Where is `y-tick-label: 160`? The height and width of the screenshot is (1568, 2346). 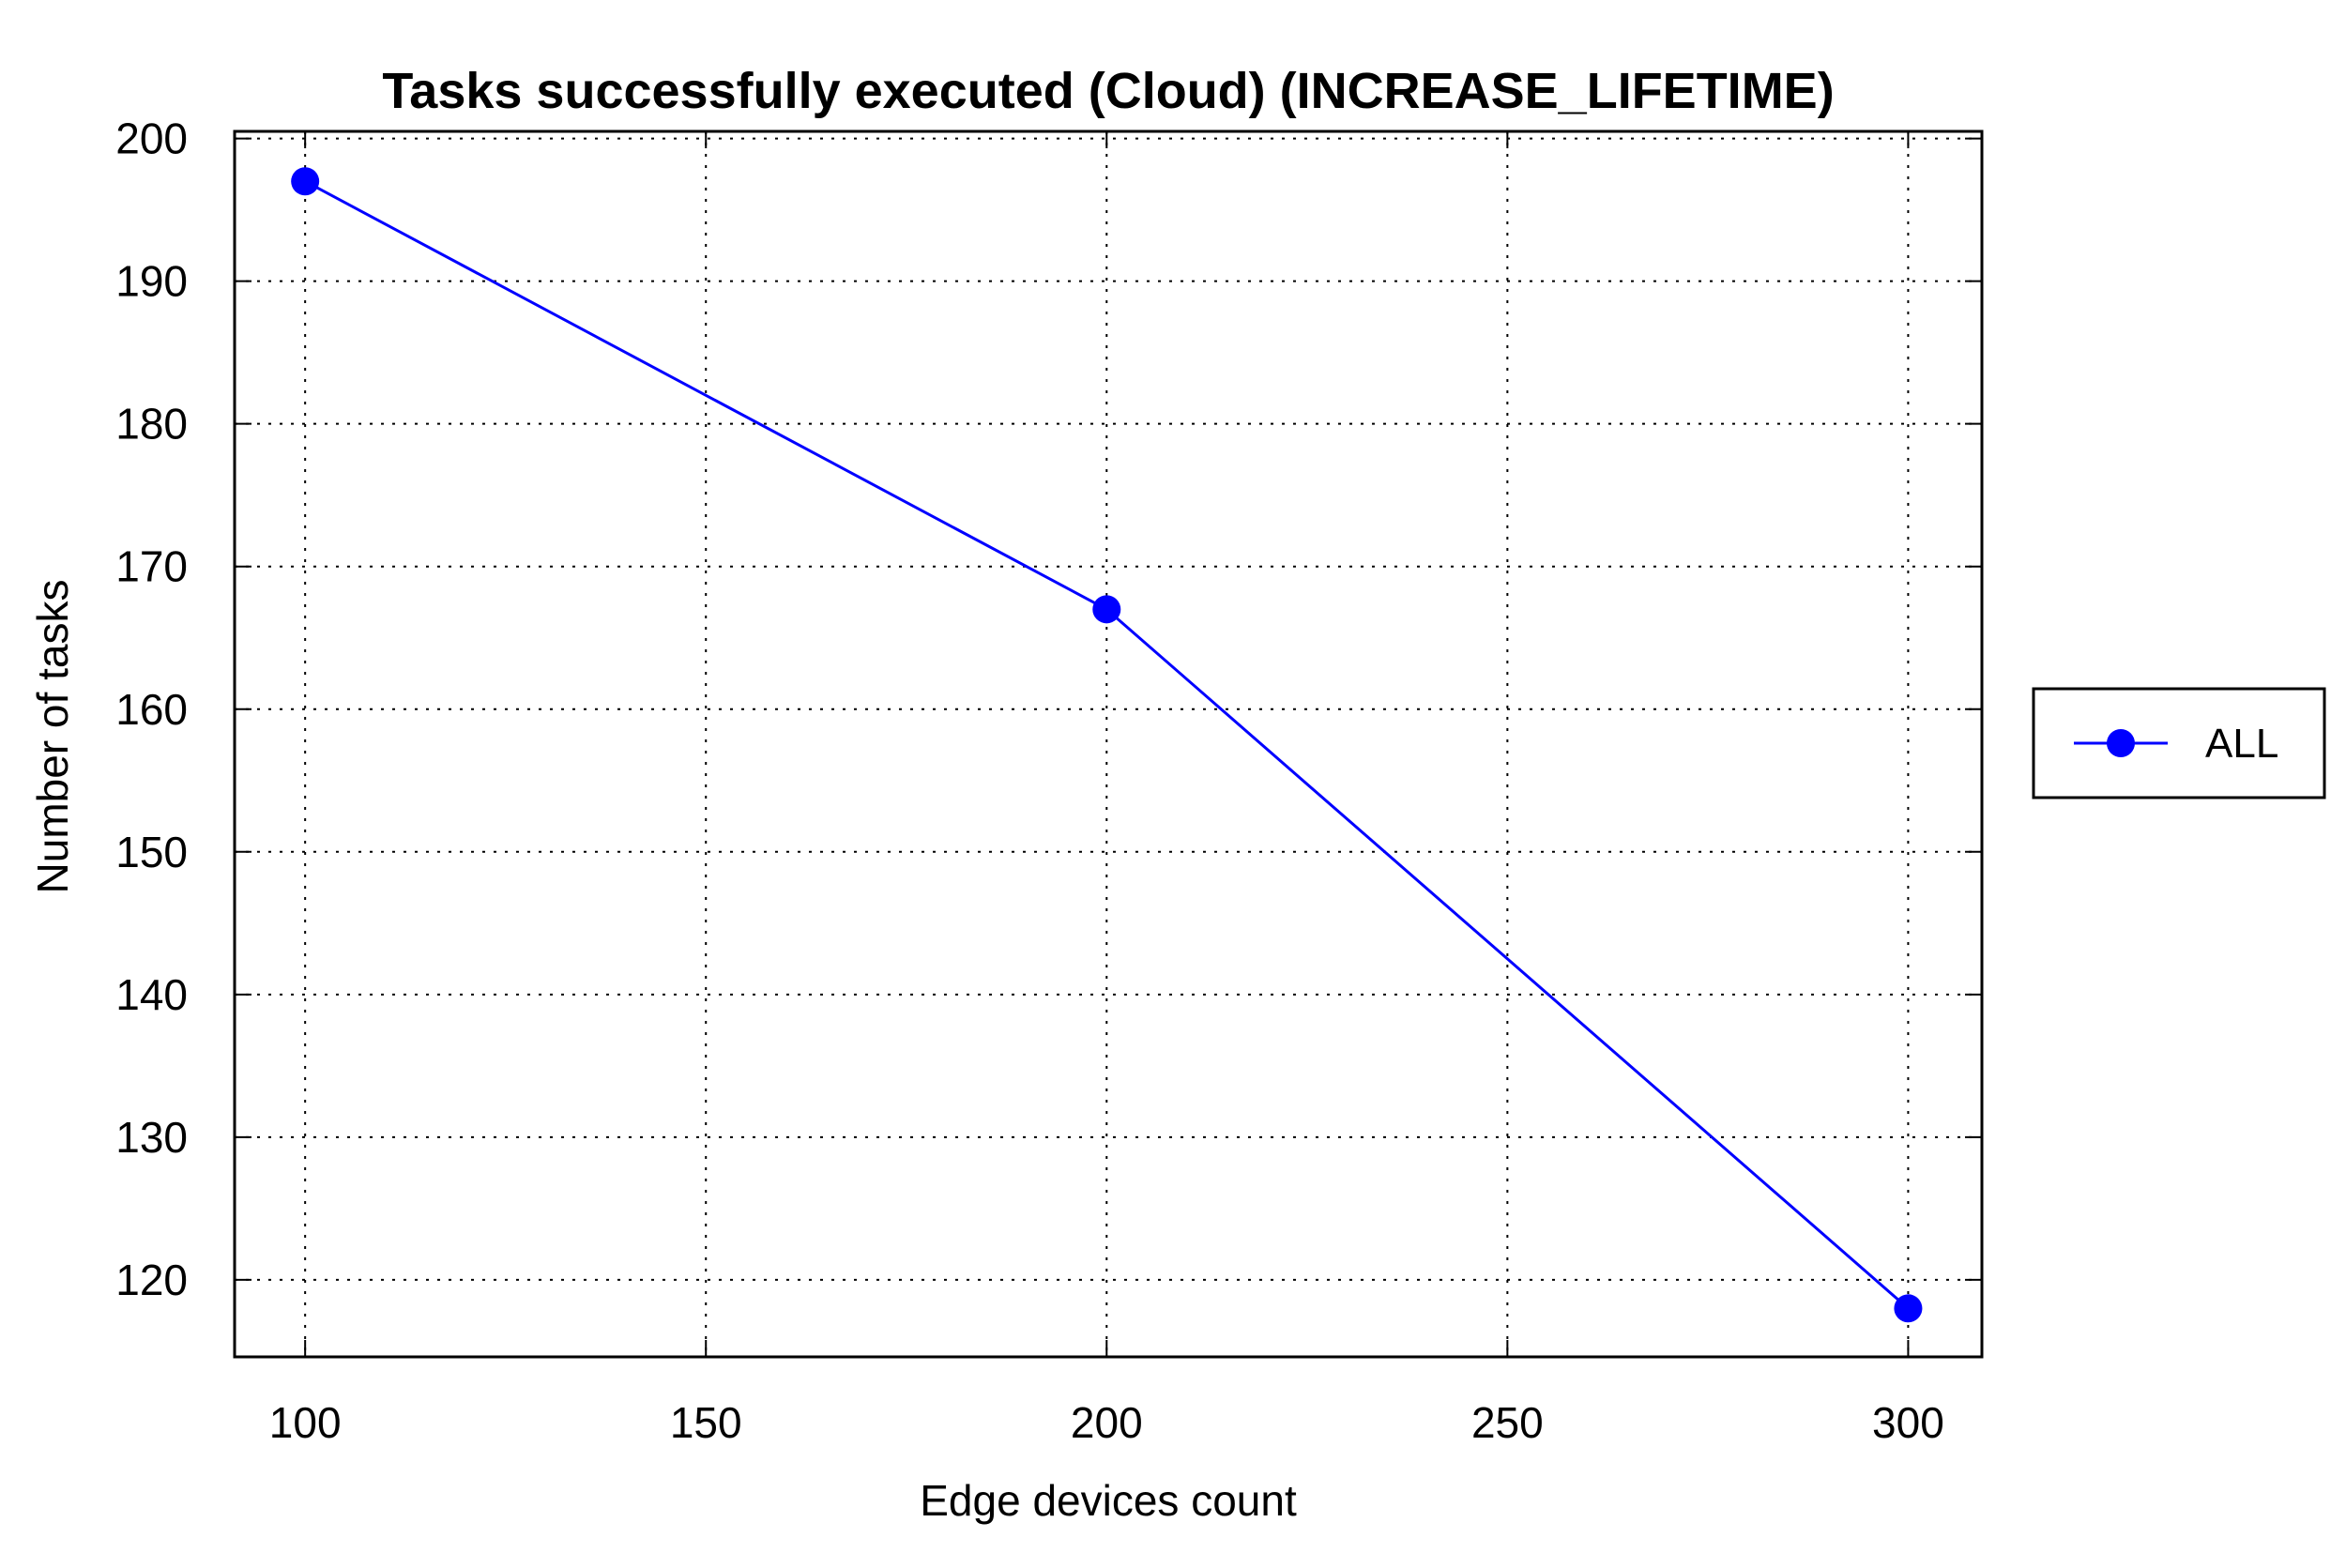 y-tick-label: 160 is located at coordinates (151, 709).